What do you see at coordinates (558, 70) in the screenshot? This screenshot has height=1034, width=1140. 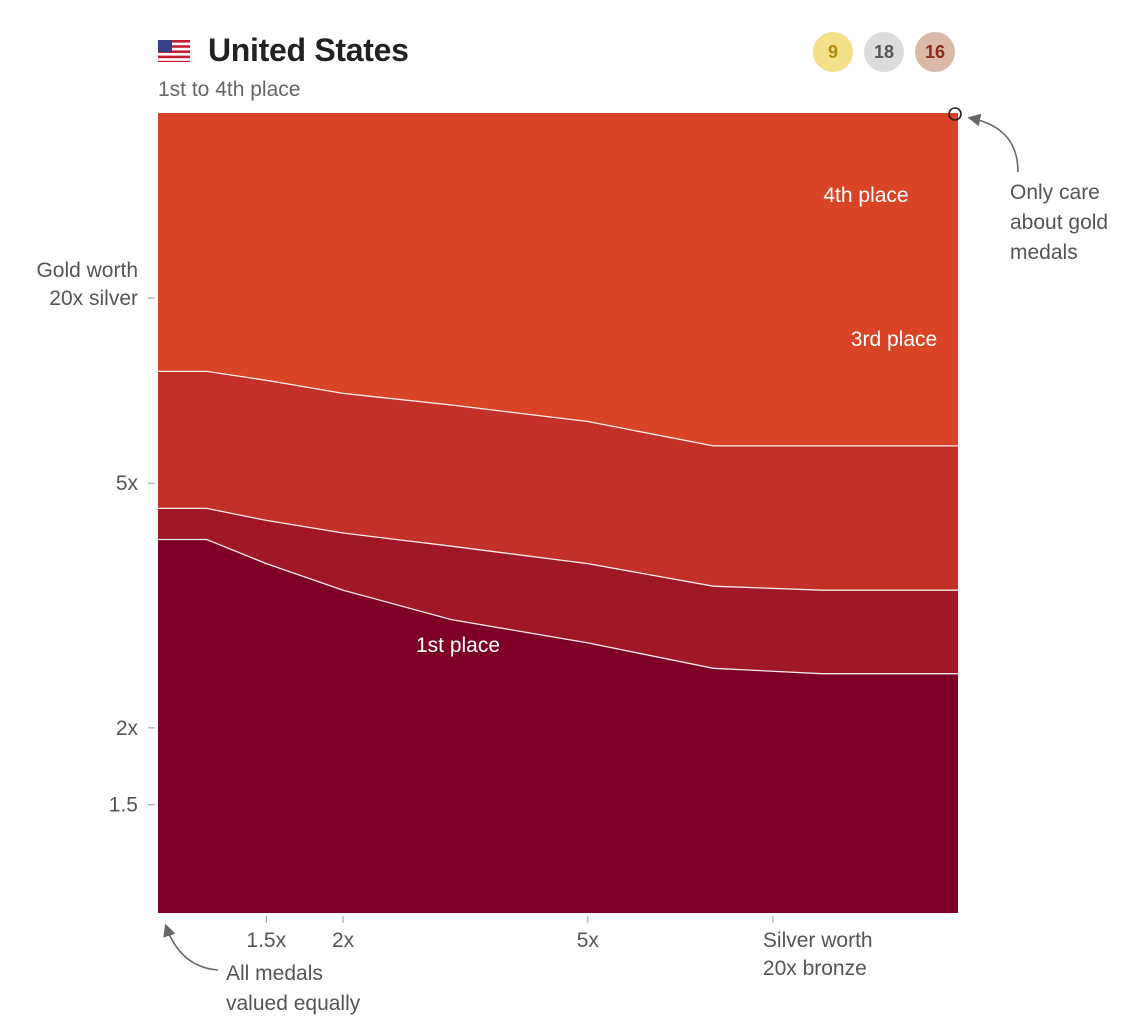 I see `chart-header: United States 1st to 4th place 9 18 16` at bounding box center [558, 70].